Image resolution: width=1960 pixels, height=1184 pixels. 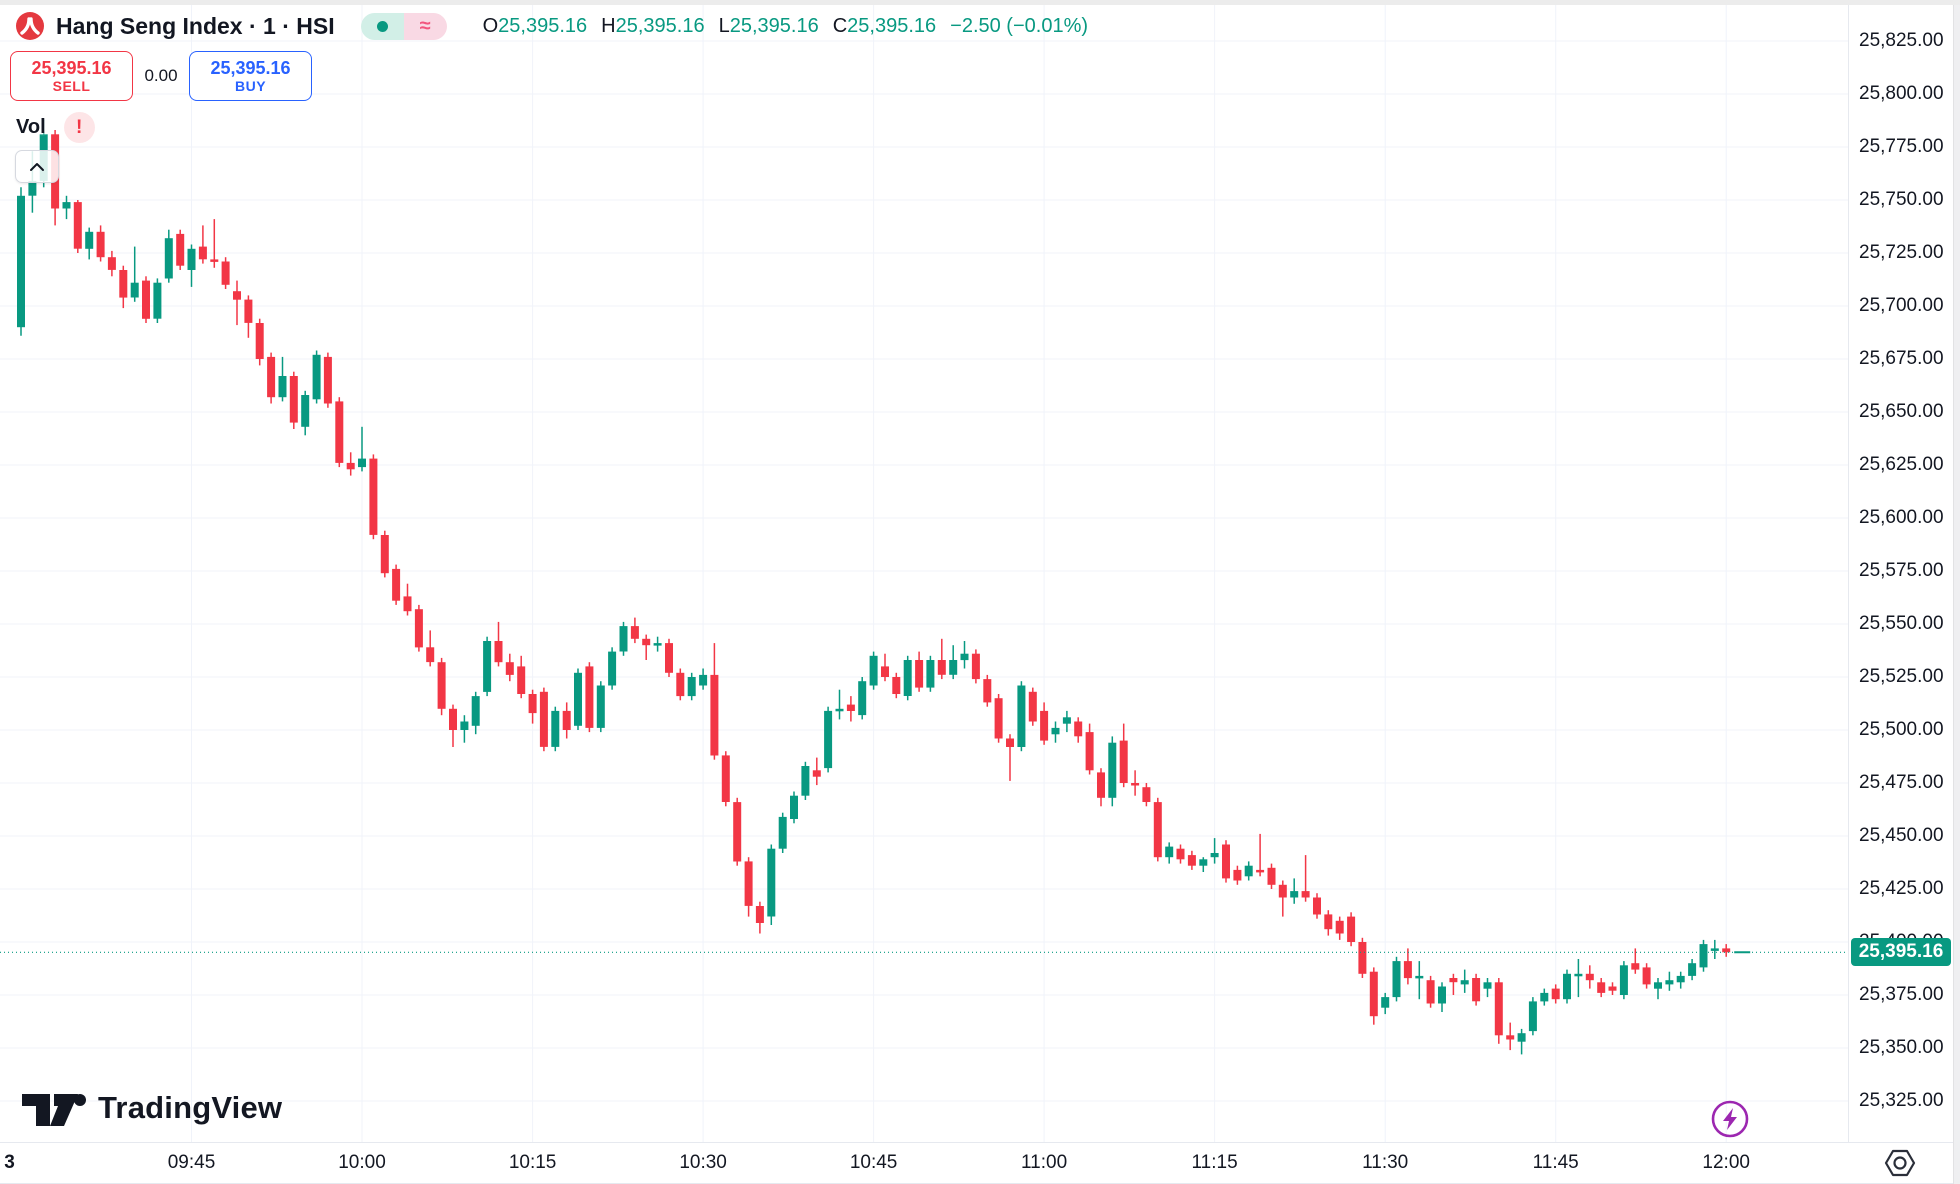 I want to click on chevron-up-icon, so click(x=37, y=166).